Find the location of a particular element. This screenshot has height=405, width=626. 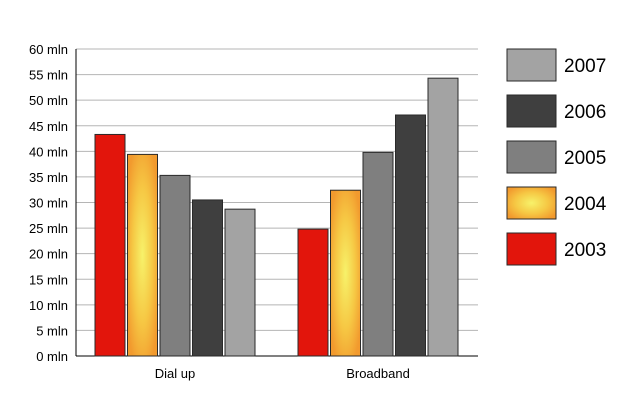

bar-broadband-2003 is located at coordinates (313, 292).